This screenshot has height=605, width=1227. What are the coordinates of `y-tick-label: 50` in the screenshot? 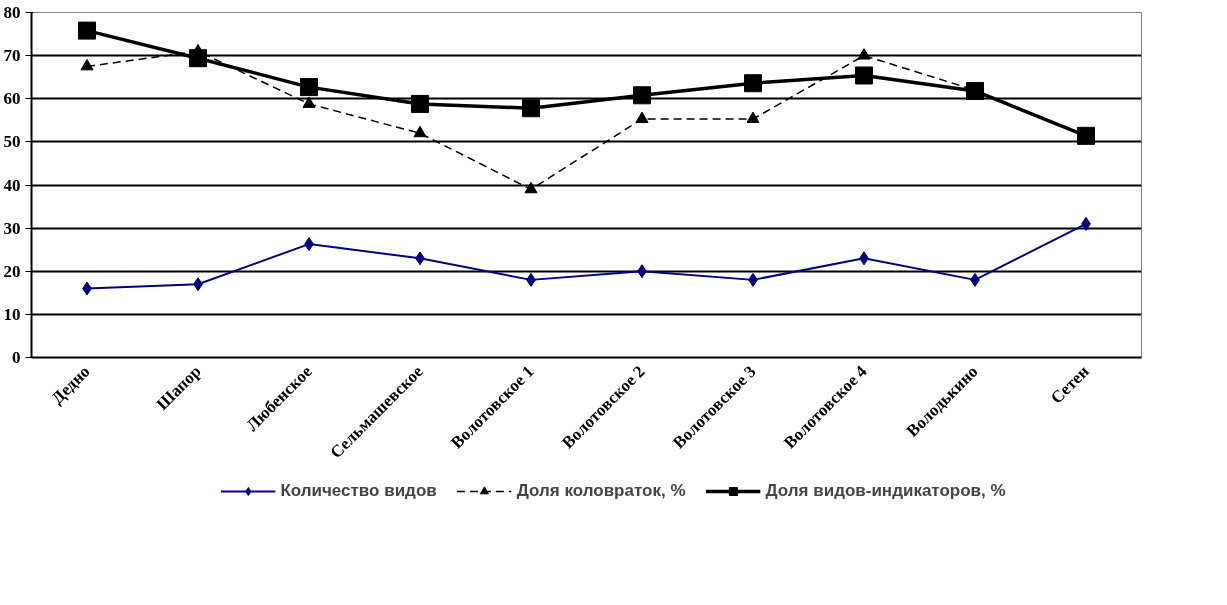 It's located at (12, 142).